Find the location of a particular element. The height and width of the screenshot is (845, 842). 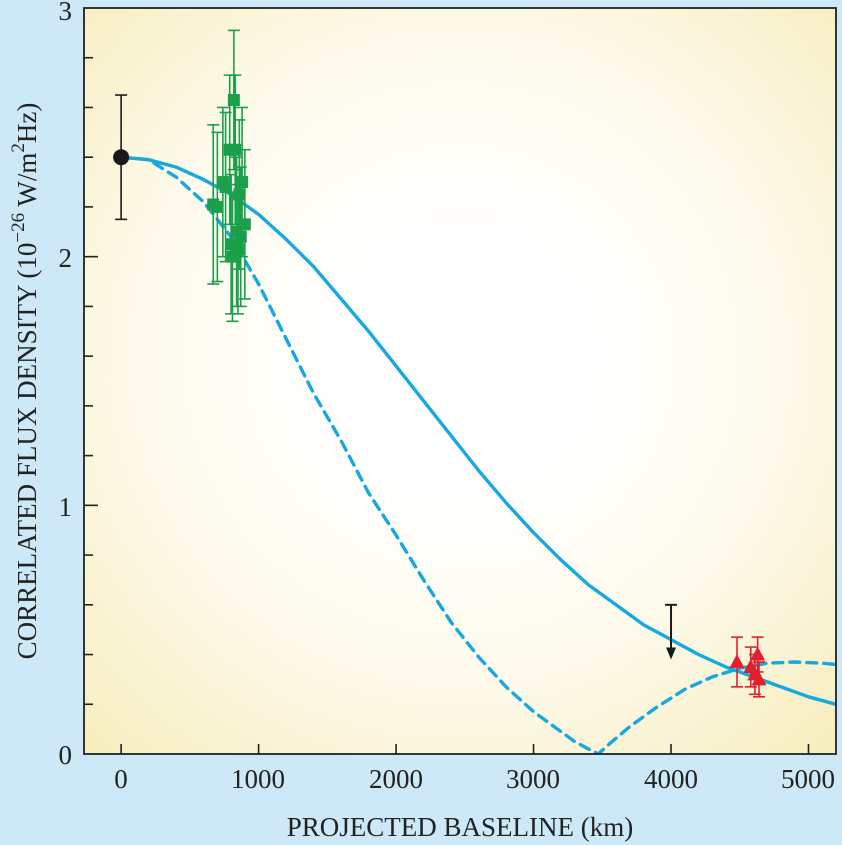

x-tick-label-1000: 1000 is located at coordinates (258, 779).